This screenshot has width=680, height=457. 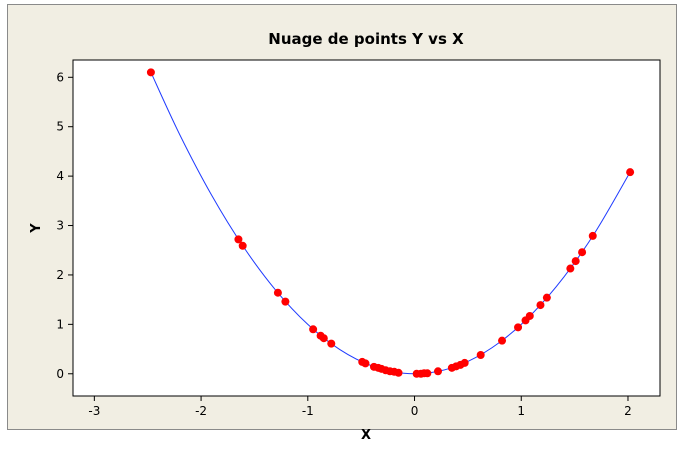 What do you see at coordinates (60, 77) in the screenshot?
I see `y-tick-label: 6` at bounding box center [60, 77].